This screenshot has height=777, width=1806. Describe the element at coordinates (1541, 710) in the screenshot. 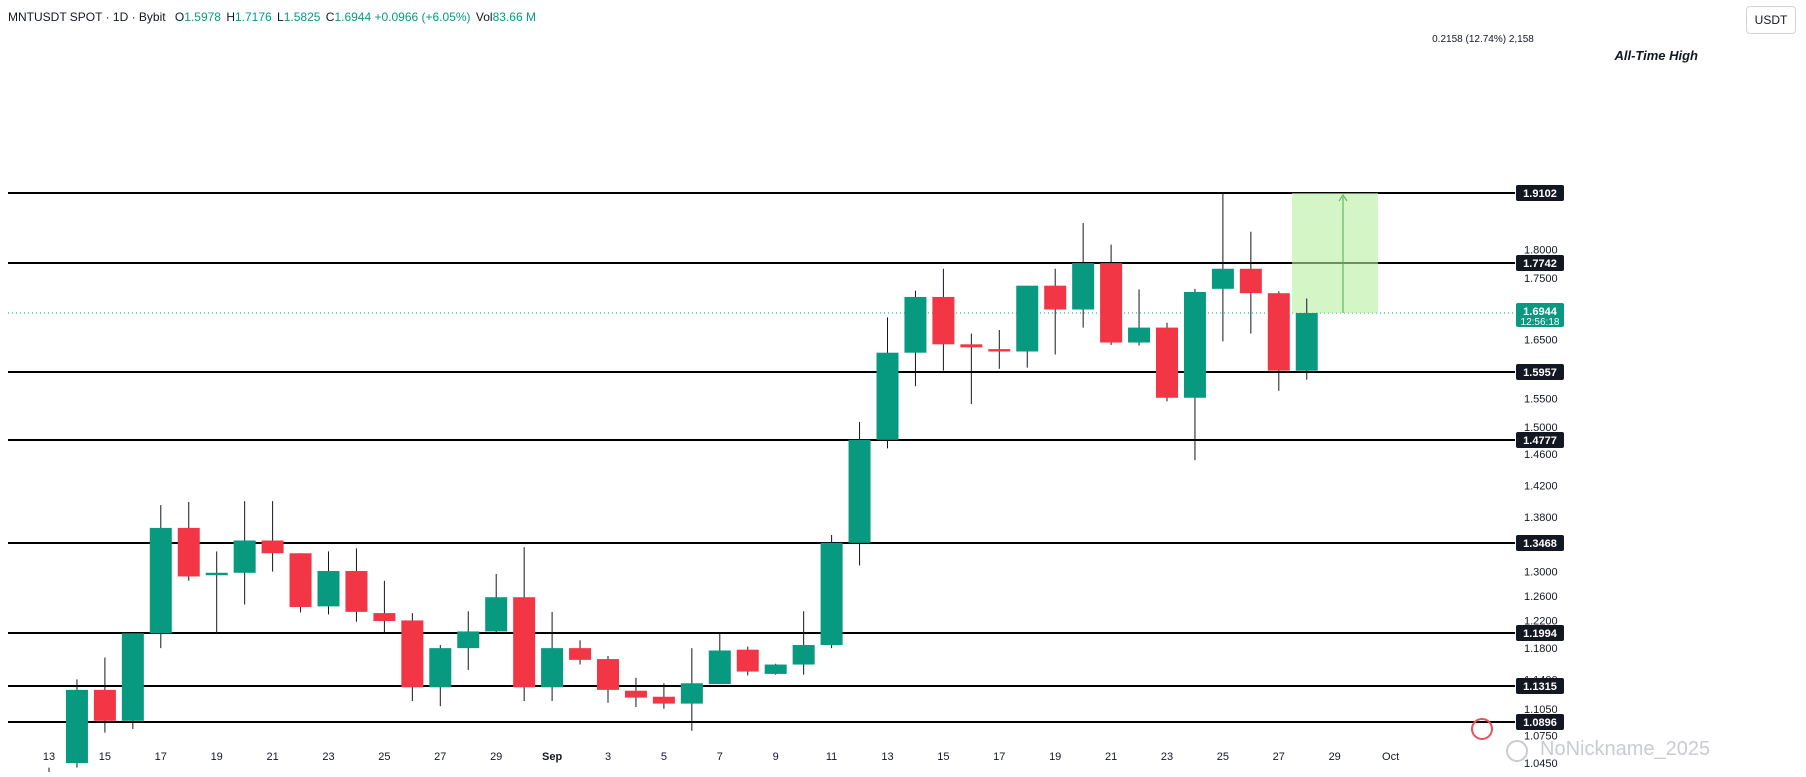

I see `y-axis-tick: 1.1050` at that location.